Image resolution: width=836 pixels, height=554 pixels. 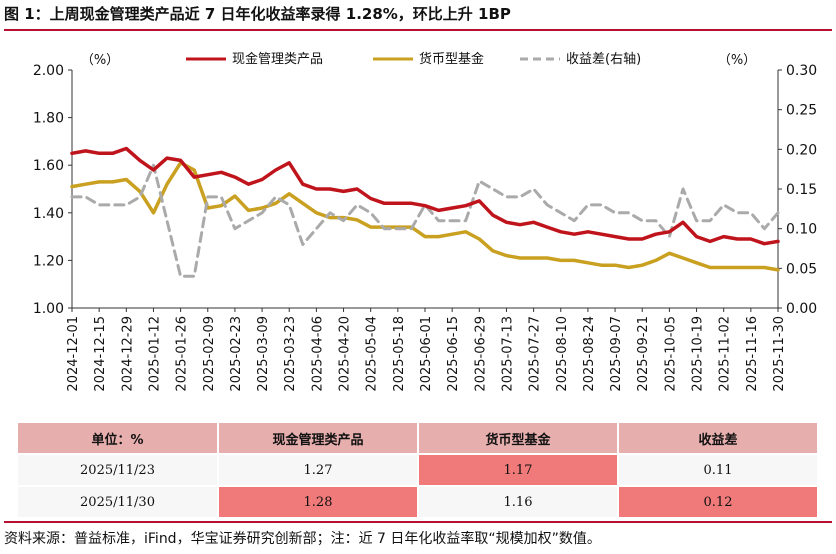 I want to click on cell-mmf: 1.17, so click(x=518, y=470).